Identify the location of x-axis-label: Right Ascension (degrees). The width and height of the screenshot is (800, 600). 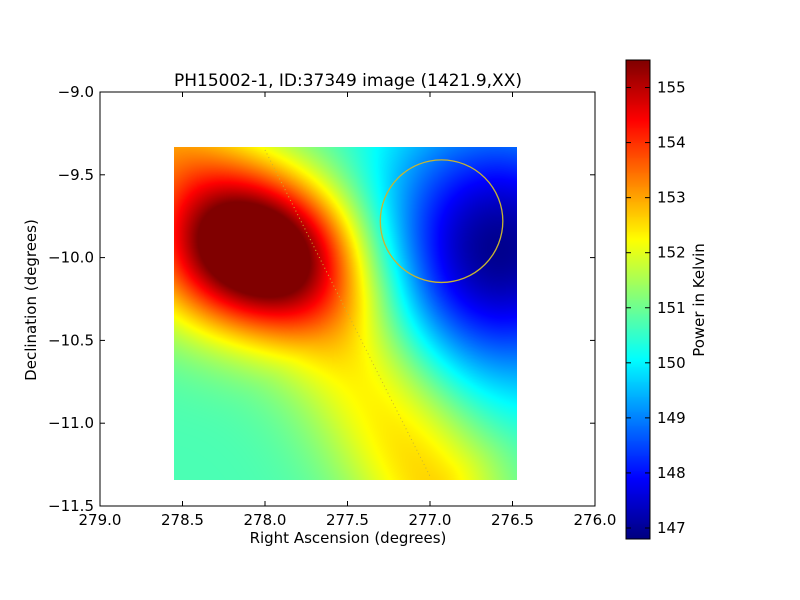
(348, 538).